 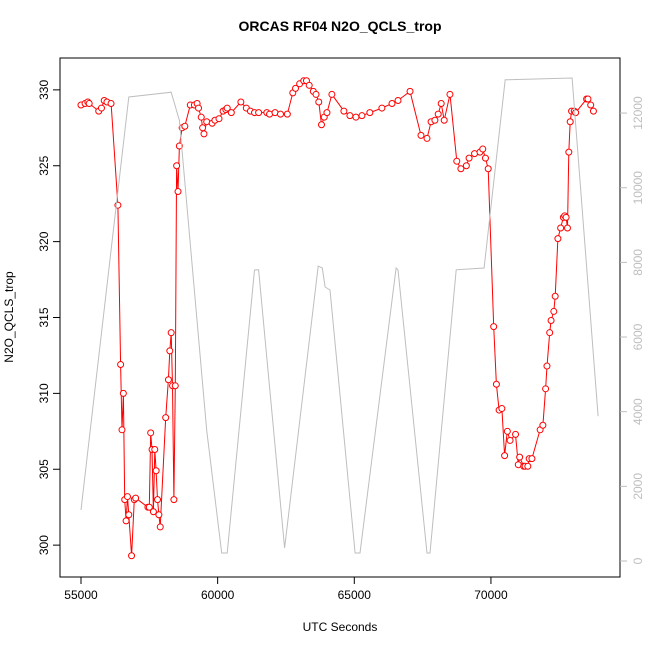 What do you see at coordinates (44, 393) in the screenshot?
I see `y-tick-label: 310` at bounding box center [44, 393].